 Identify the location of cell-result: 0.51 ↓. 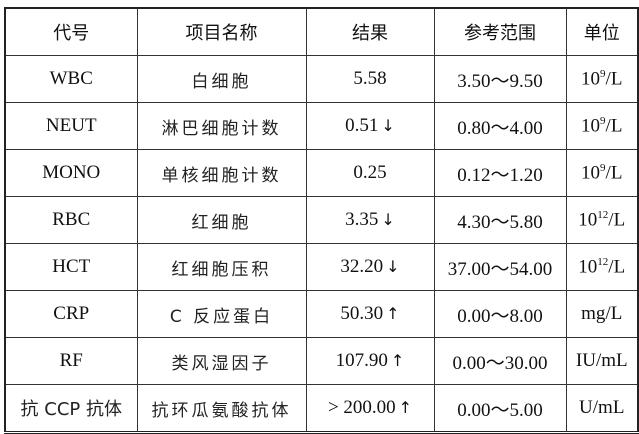
(370, 126).